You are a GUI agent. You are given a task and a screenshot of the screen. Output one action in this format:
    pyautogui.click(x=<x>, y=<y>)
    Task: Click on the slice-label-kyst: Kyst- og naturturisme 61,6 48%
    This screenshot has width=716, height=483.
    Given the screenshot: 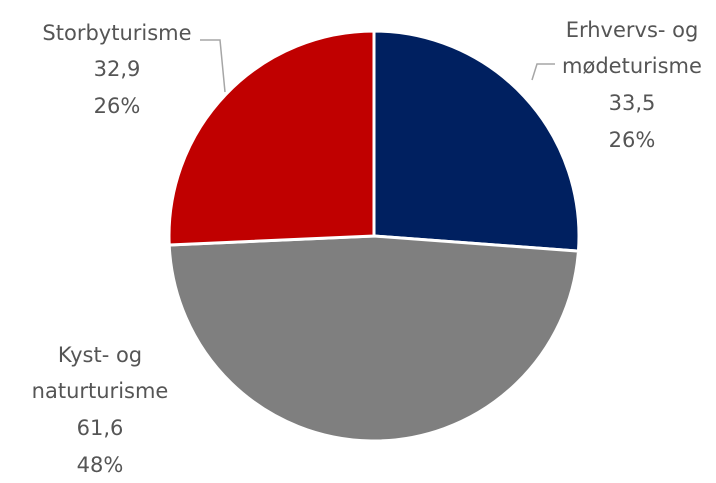 What is the action you would take?
    pyautogui.click(x=100, y=410)
    